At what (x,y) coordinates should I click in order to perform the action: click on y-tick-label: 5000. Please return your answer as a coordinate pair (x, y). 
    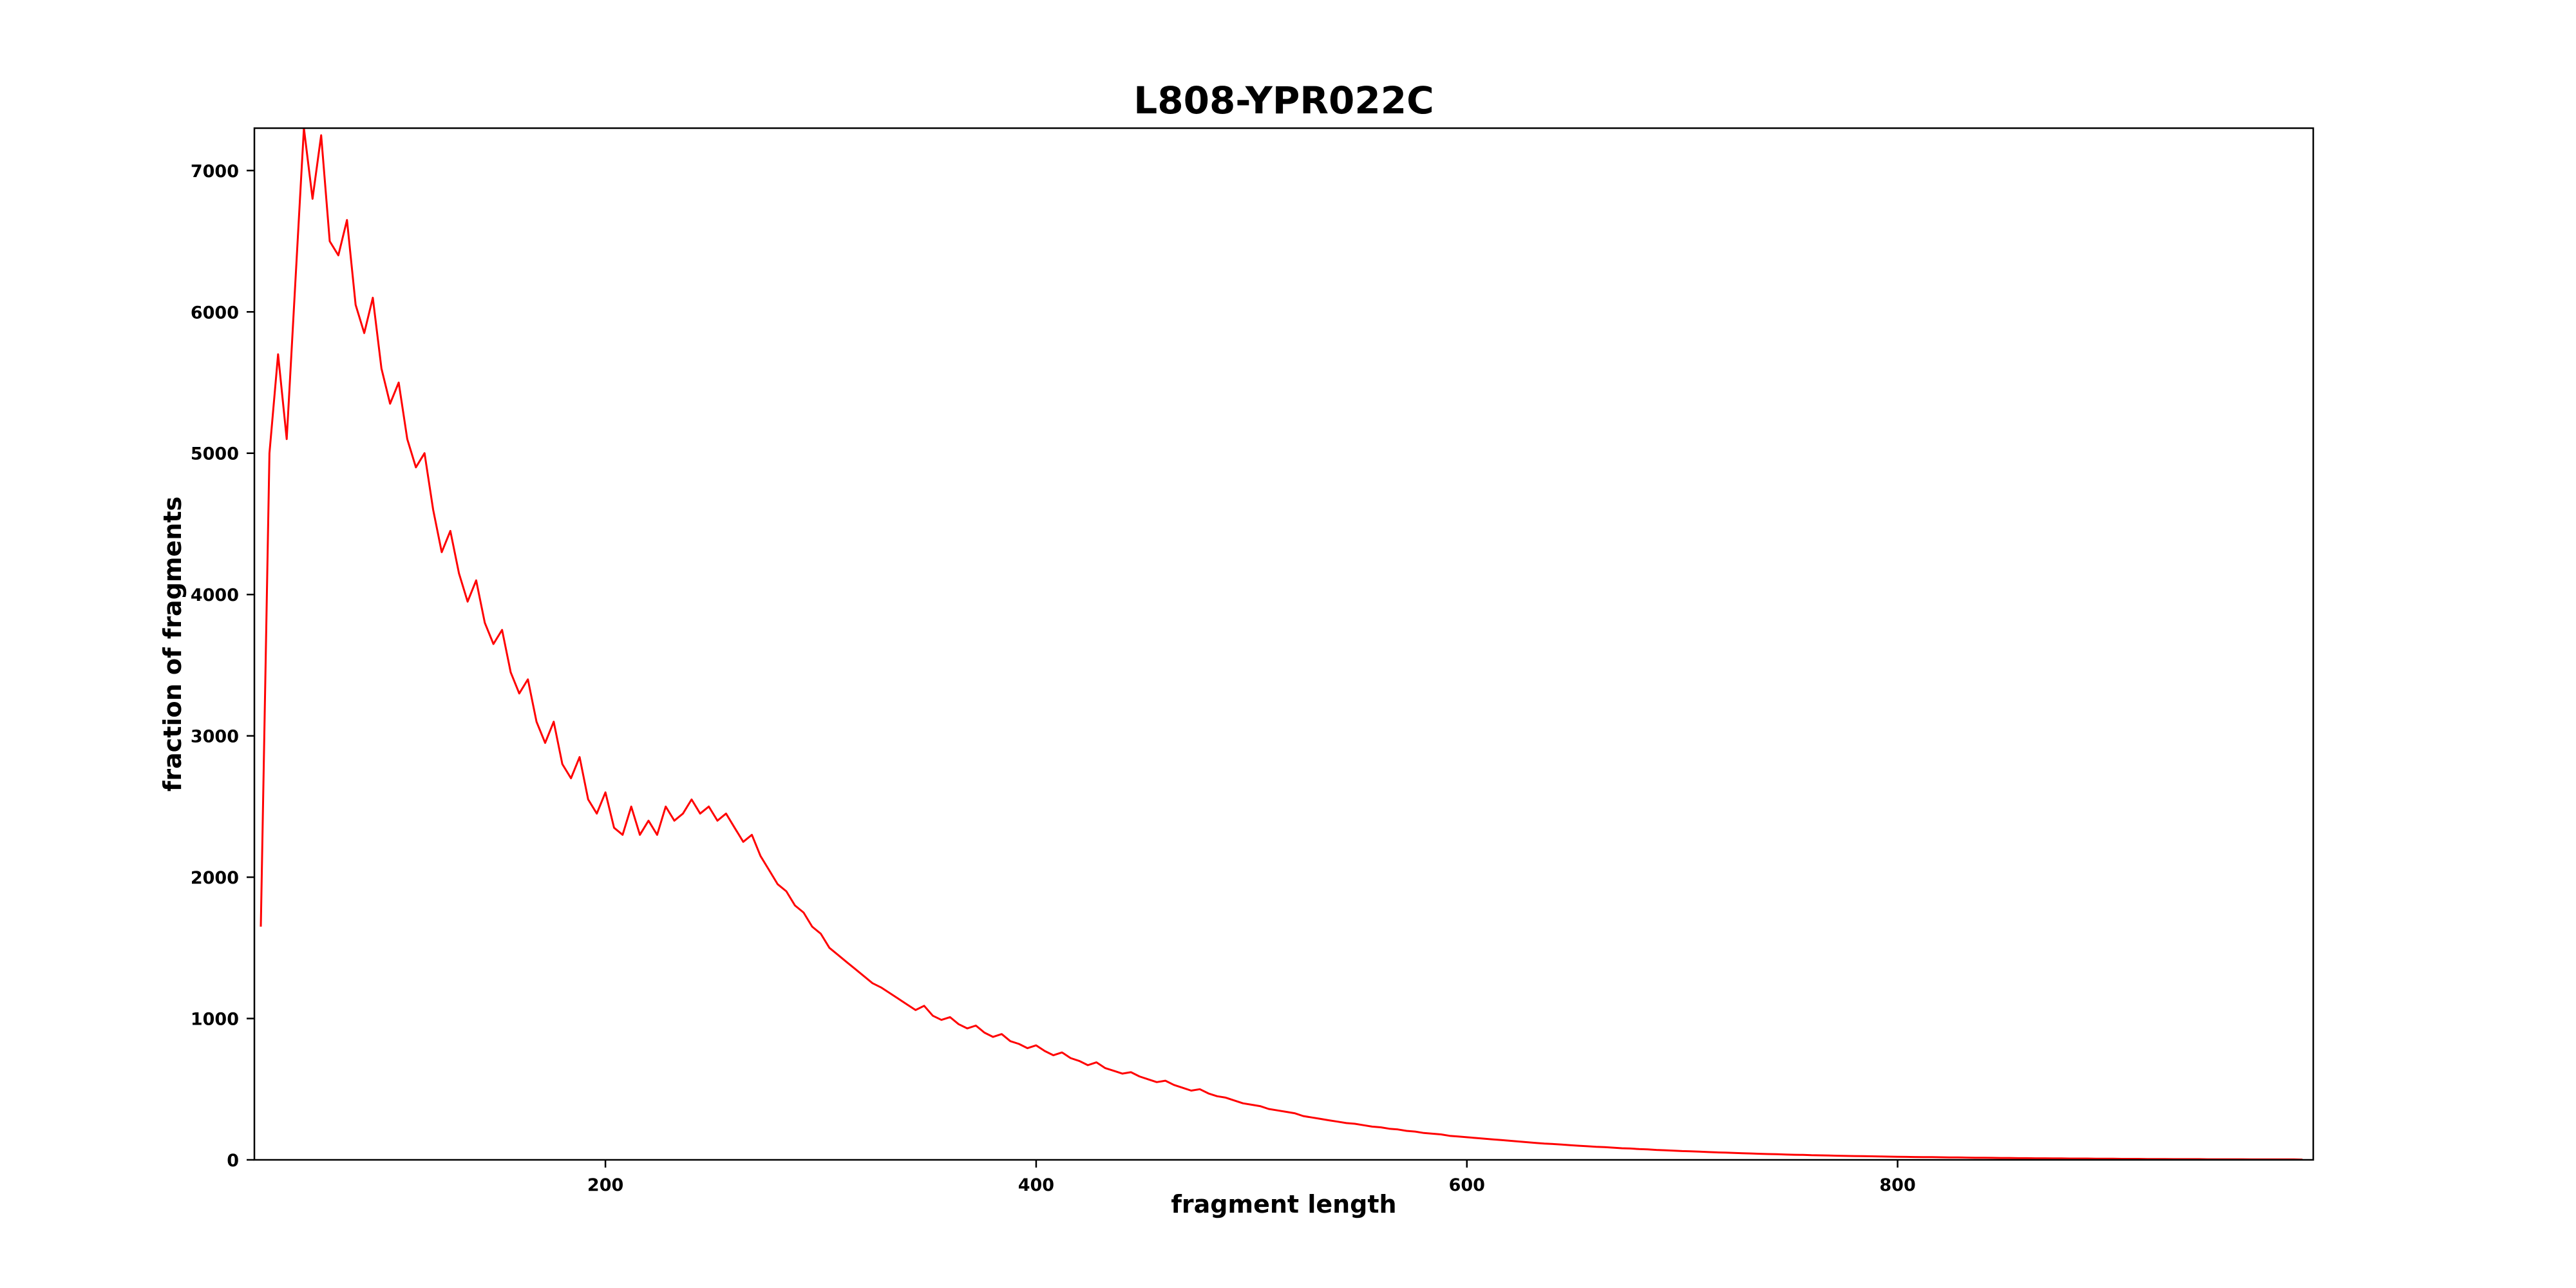
    Looking at the image, I should click on (215, 454).